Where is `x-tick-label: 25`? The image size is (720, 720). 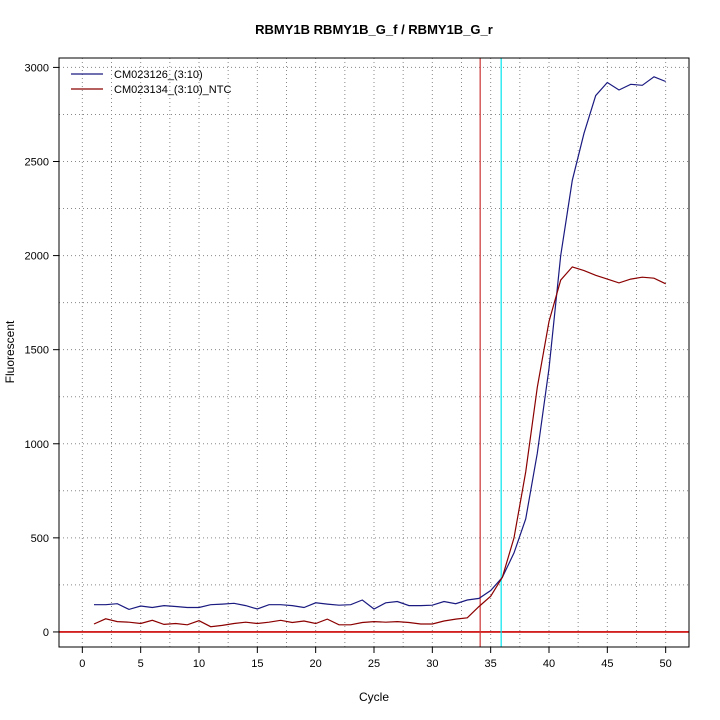
x-tick-label: 25 is located at coordinates (374, 664).